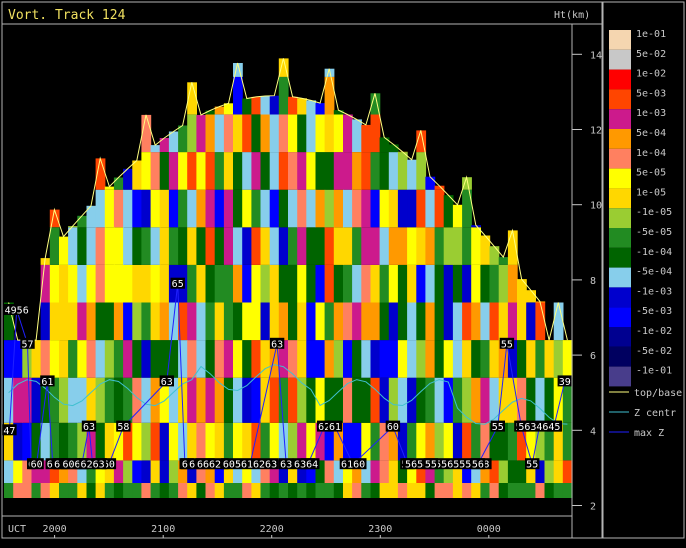 This screenshot has width=686, height=548. Describe the element at coordinates (654, 351) in the screenshot. I see `legend-label: -5e-02` at that location.